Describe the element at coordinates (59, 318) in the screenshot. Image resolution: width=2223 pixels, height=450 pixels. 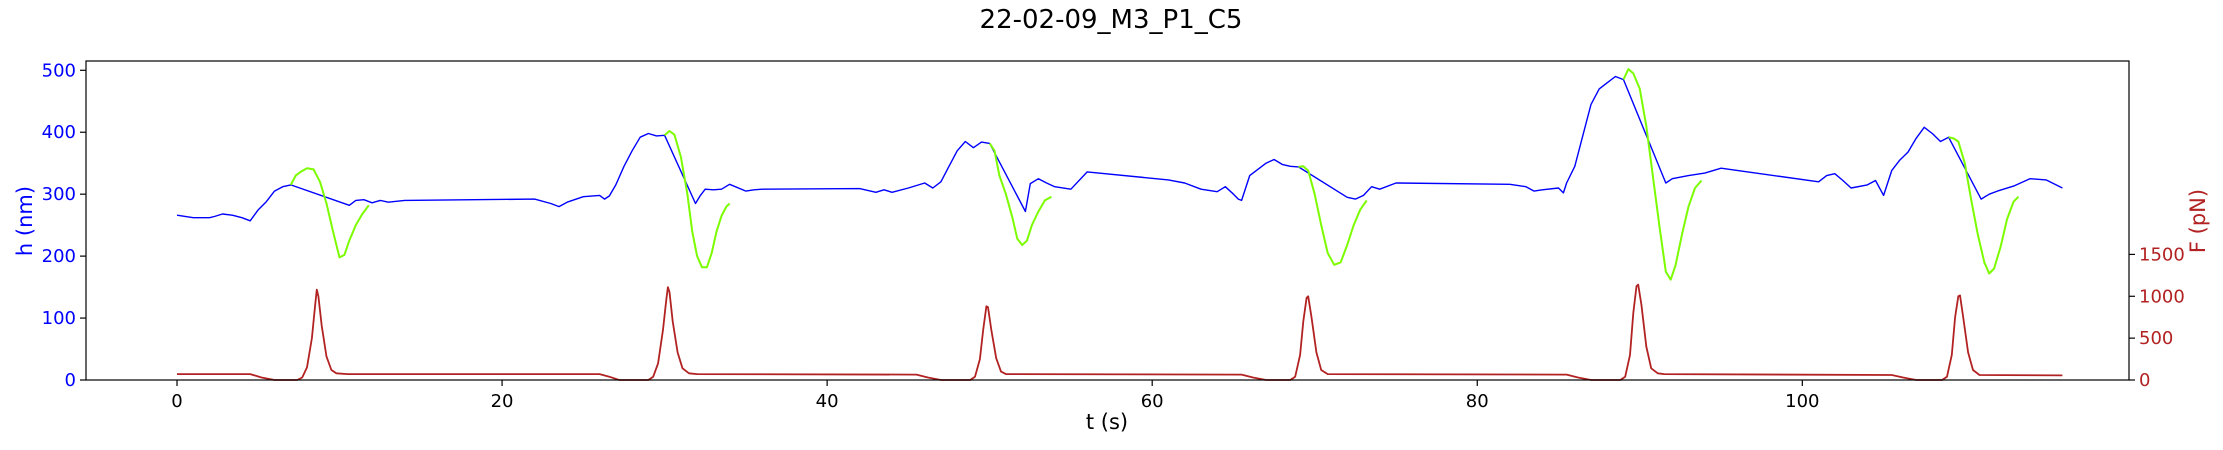
I see `left-y-tick-label: 100` at that location.